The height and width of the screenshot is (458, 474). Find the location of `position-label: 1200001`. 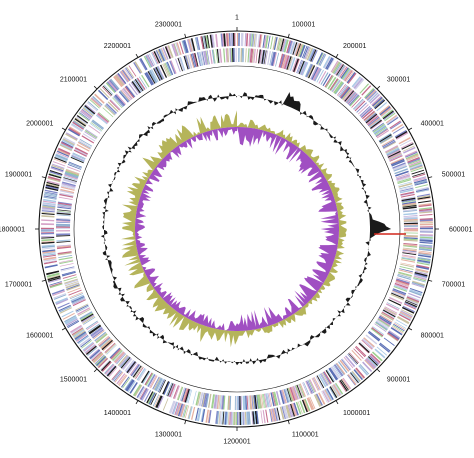

position-label: 1200001 is located at coordinates (236, 442).